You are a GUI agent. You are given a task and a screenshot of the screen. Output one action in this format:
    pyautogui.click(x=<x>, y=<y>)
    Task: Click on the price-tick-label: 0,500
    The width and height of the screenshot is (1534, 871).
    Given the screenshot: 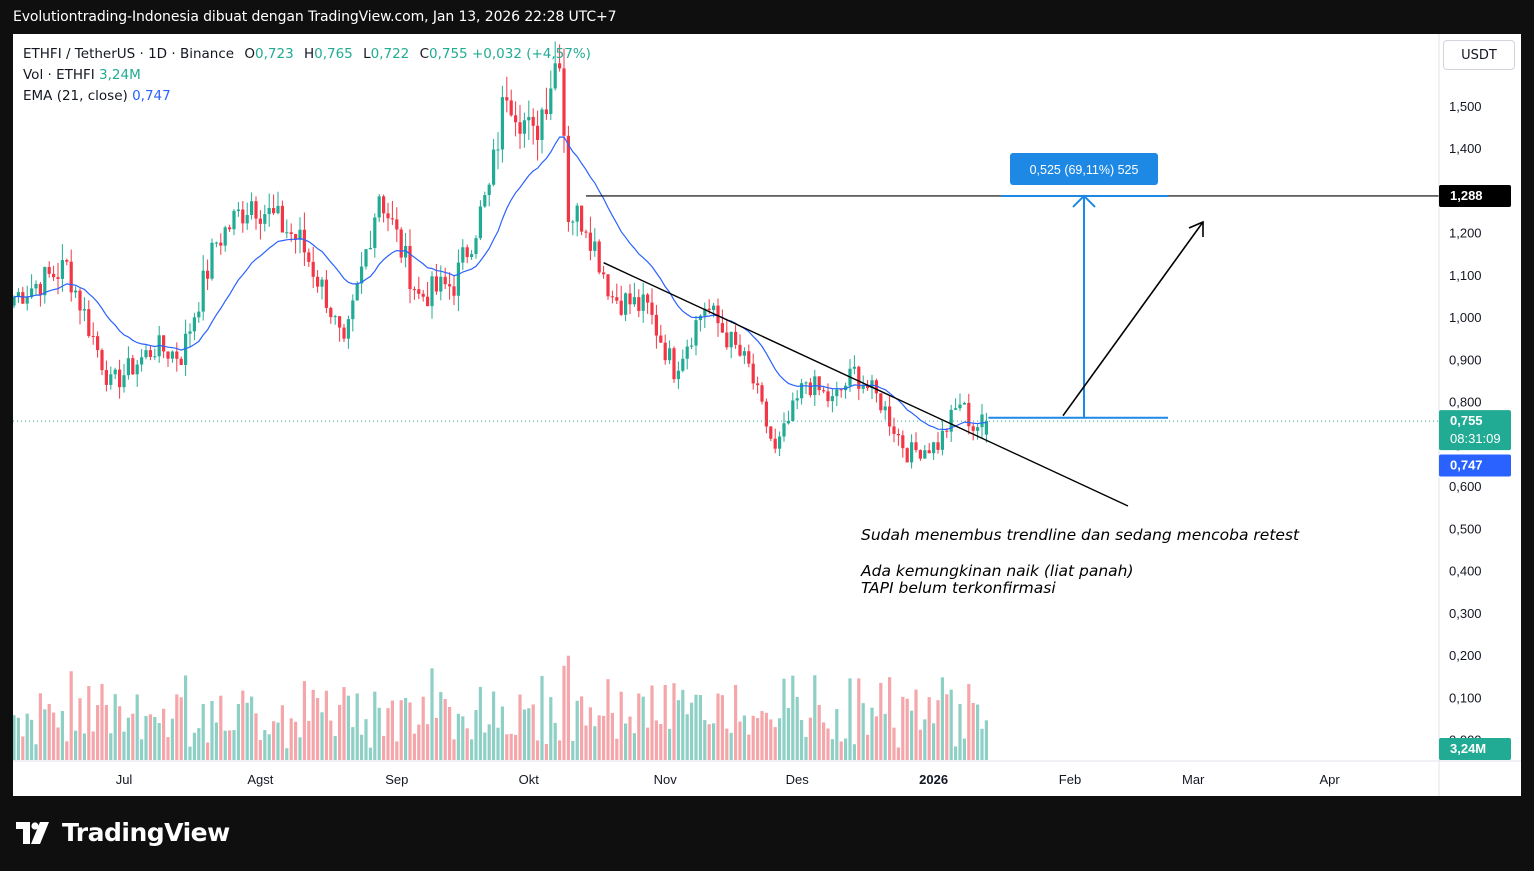 What is the action you would take?
    pyautogui.click(x=1465, y=528)
    